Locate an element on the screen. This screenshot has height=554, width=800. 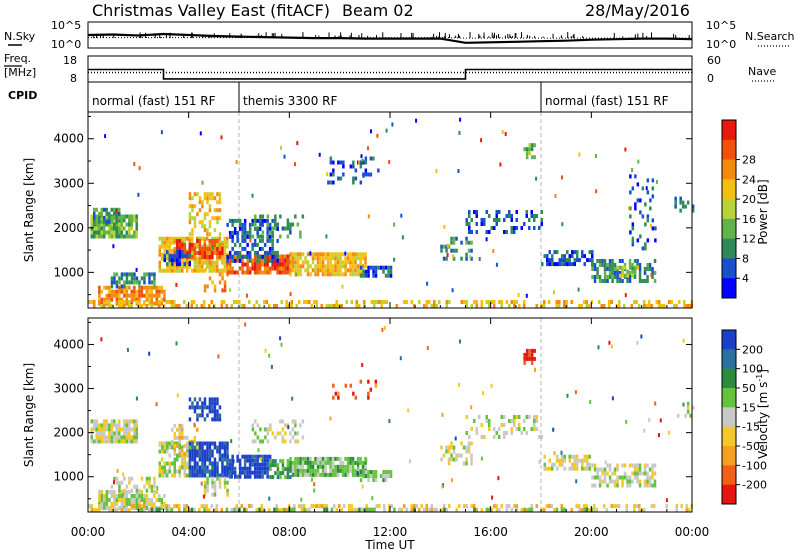
xtick-label: 08:00 is located at coordinates (289, 532).